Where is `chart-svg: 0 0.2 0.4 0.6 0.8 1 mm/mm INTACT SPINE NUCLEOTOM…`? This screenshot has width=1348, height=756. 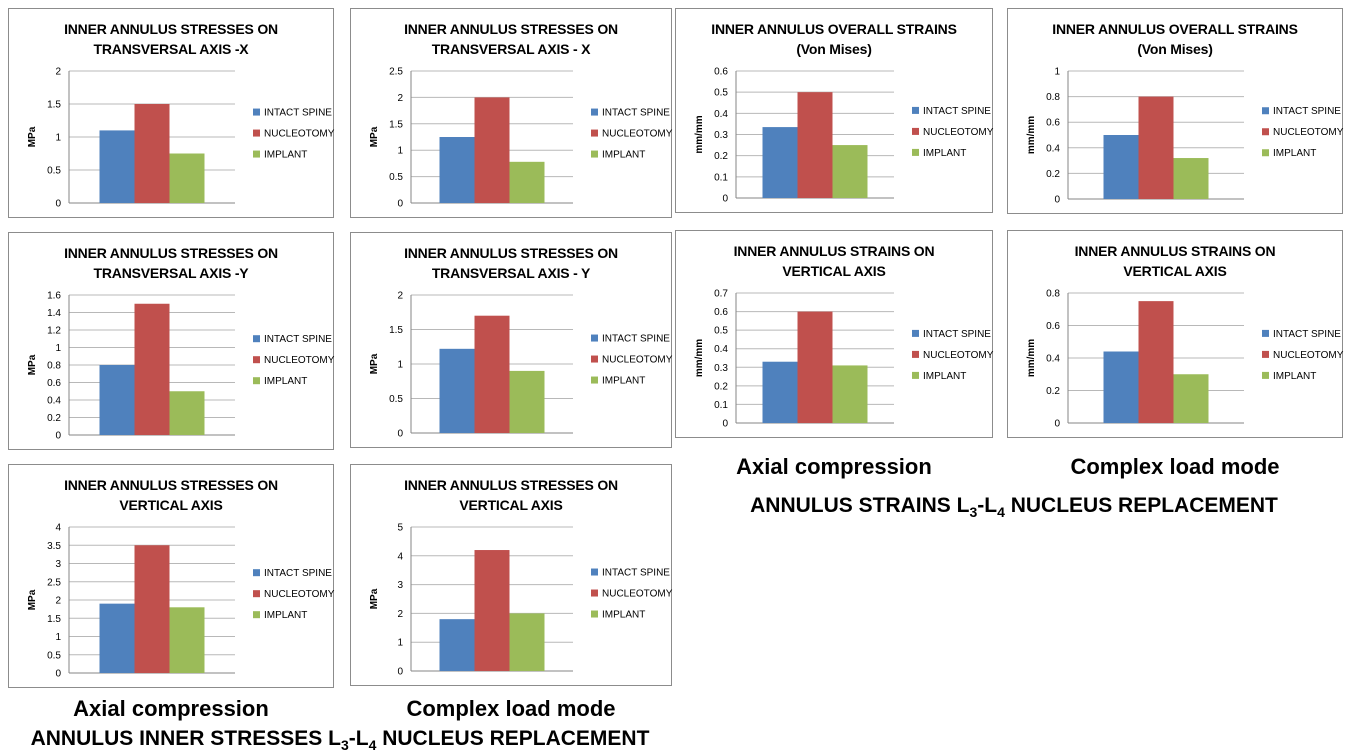
chart-svg: 0 0.2 0.4 0.6 0.8 1 mm/mm INTACT SPINE NUCLEOTOM… is located at coordinates (1185, 136).